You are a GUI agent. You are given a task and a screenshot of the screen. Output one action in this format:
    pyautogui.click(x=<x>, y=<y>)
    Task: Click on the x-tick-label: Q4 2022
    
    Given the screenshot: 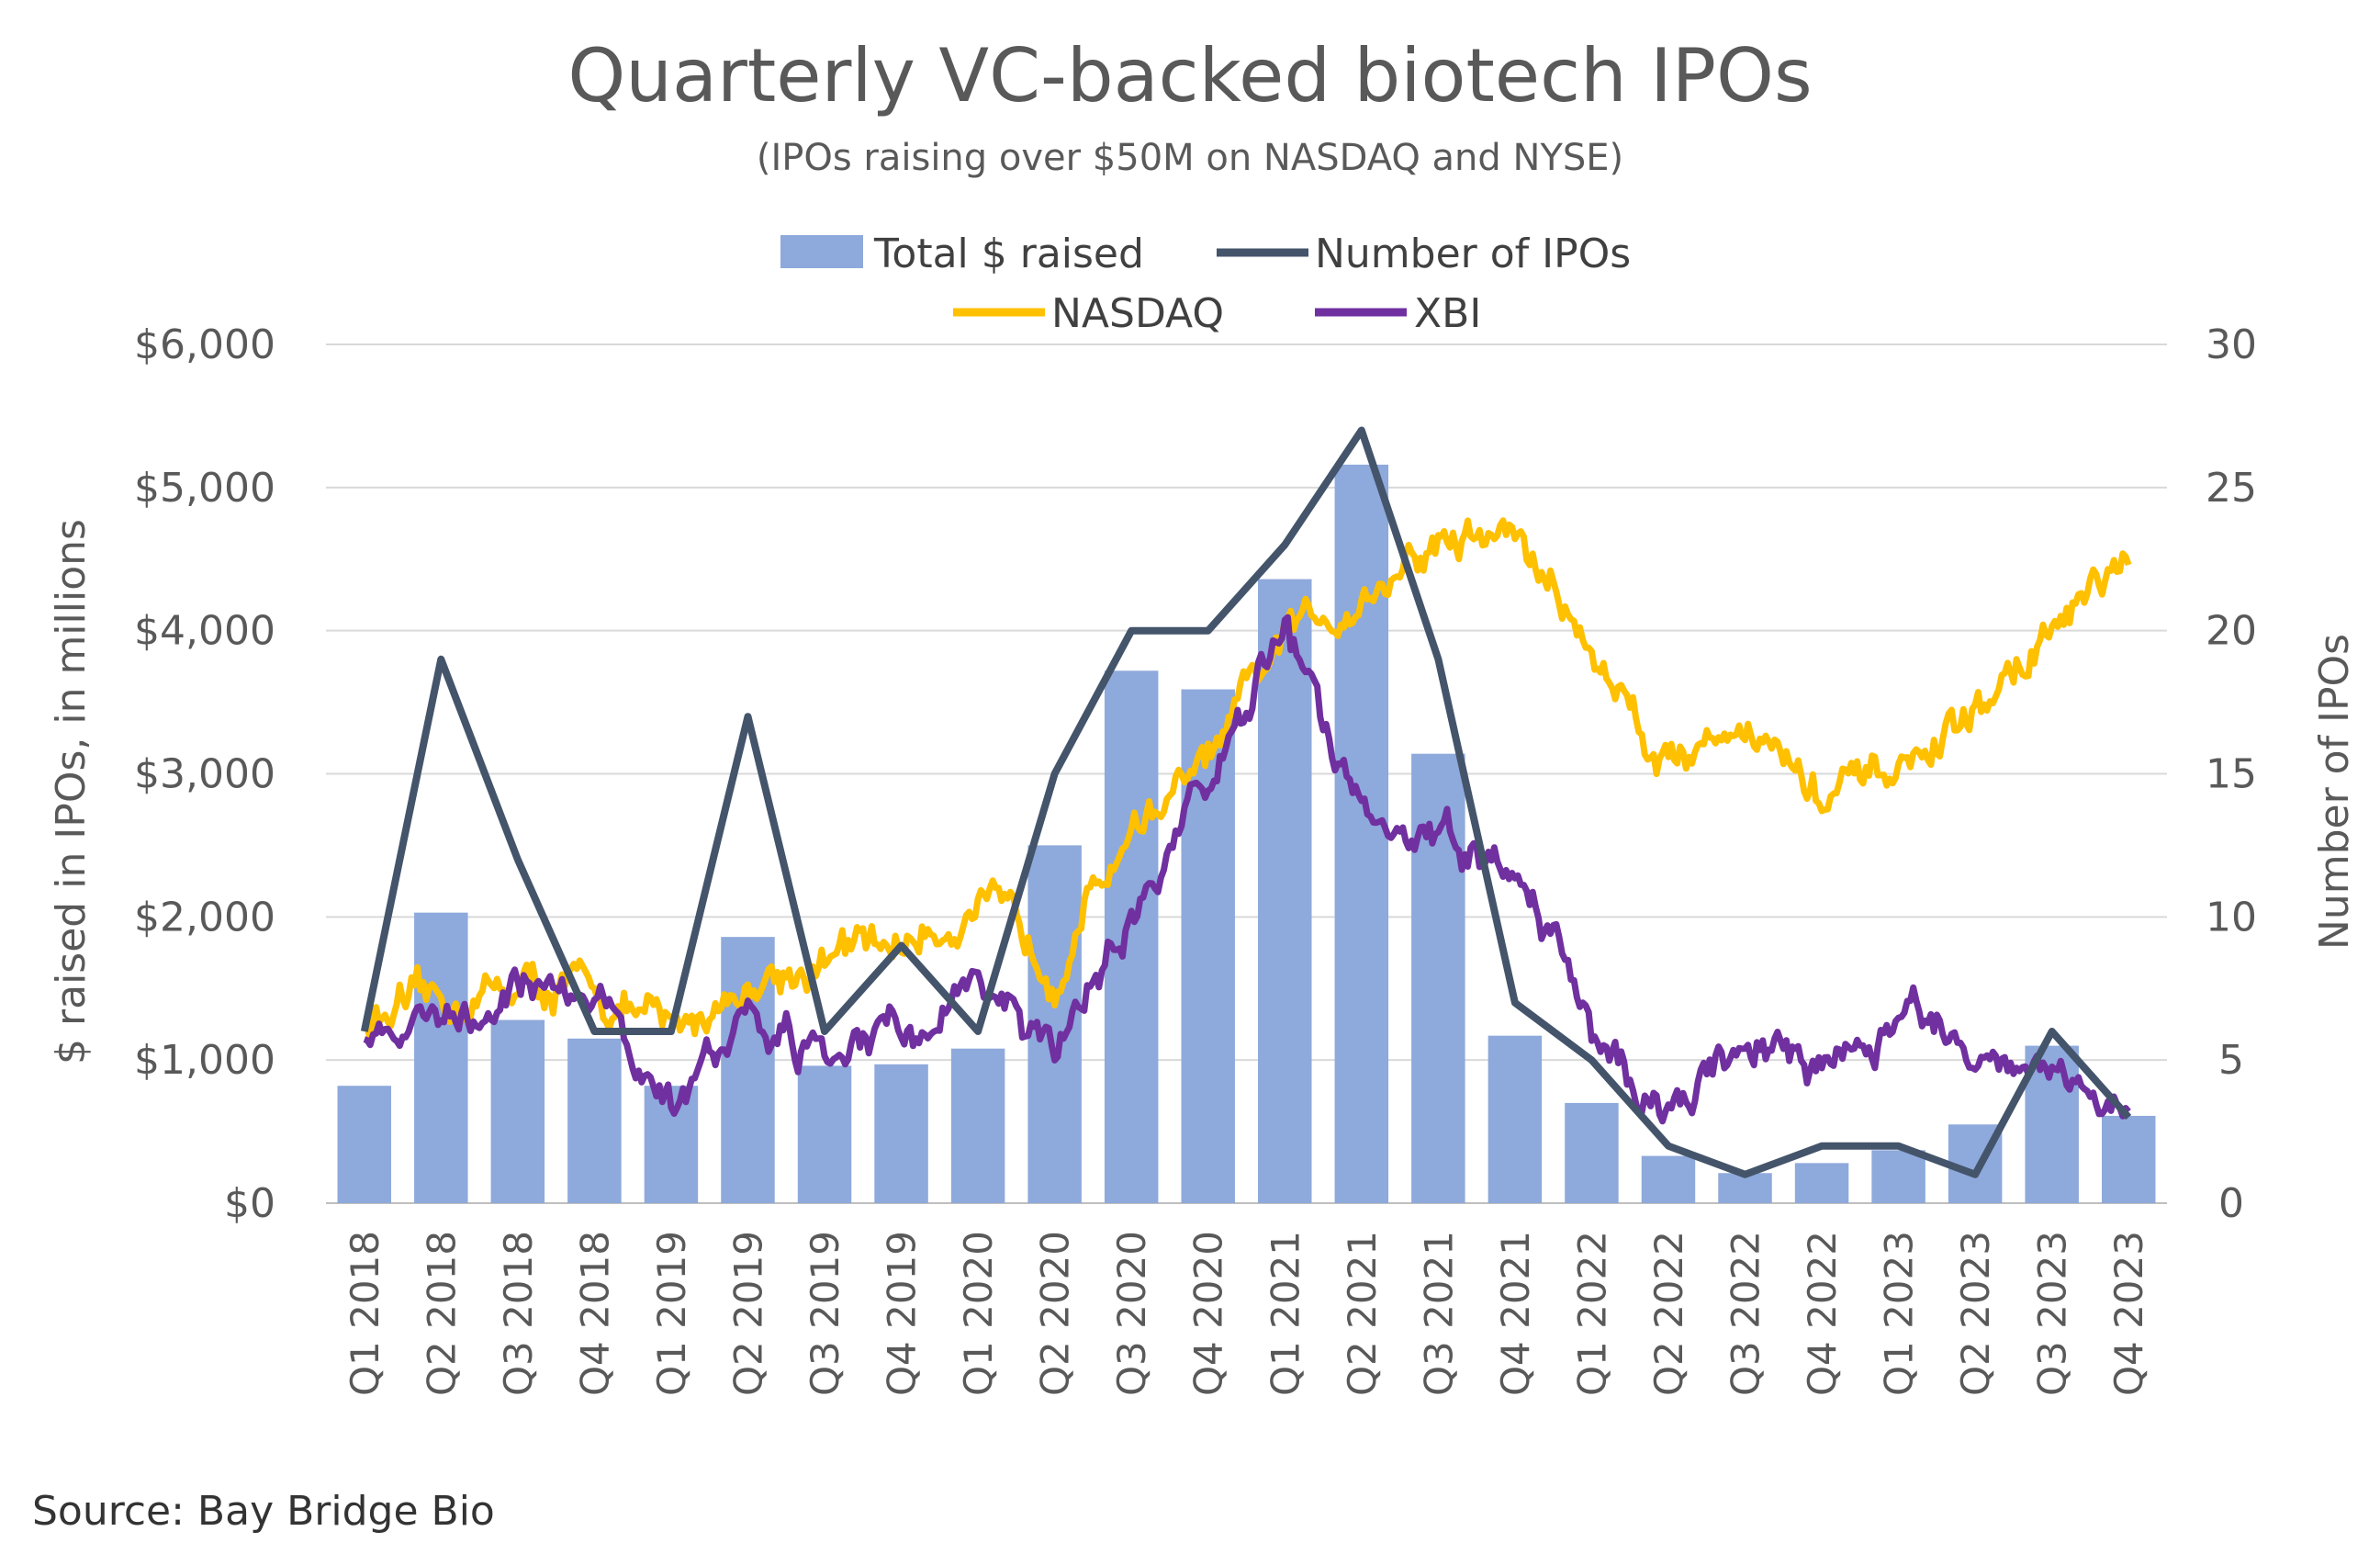 What is the action you would take?
    pyautogui.click(x=1822, y=1313)
    